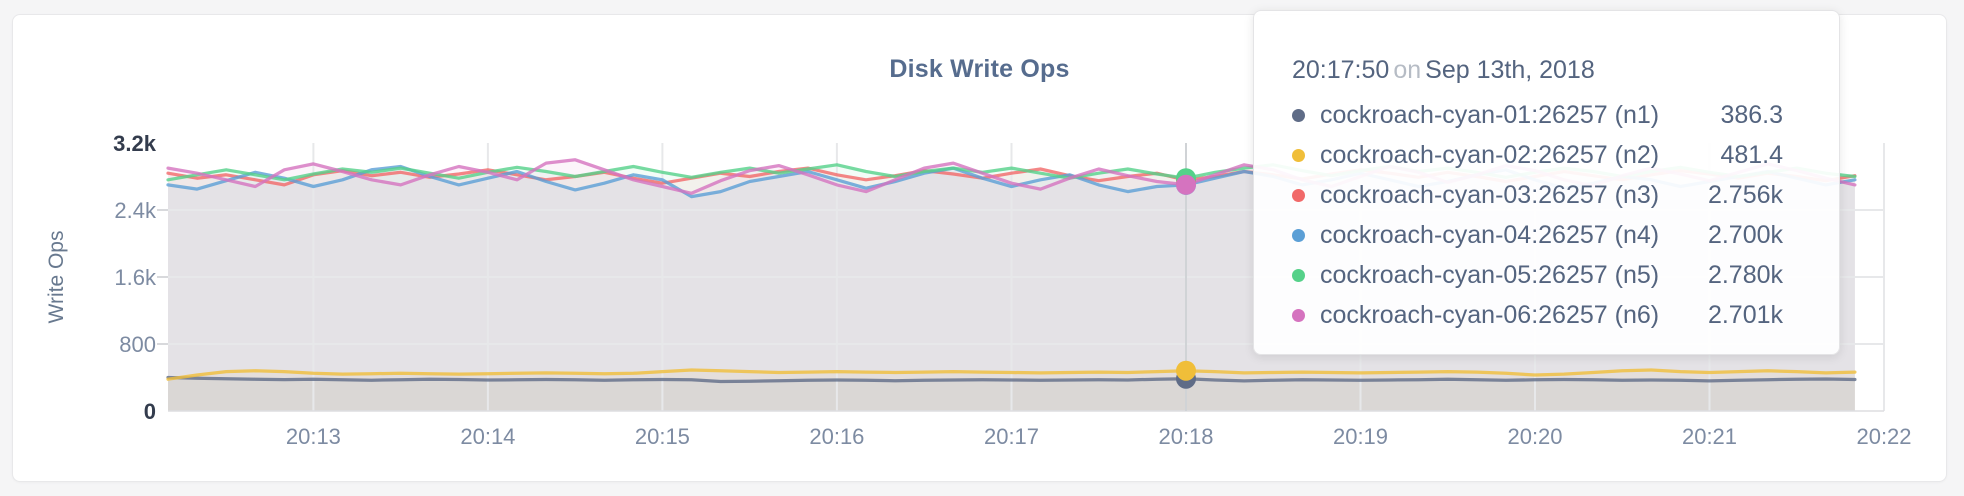 This screenshot has width=1964, height=496. I want to click on tooltip-on-word: on, so click(1407, 70).